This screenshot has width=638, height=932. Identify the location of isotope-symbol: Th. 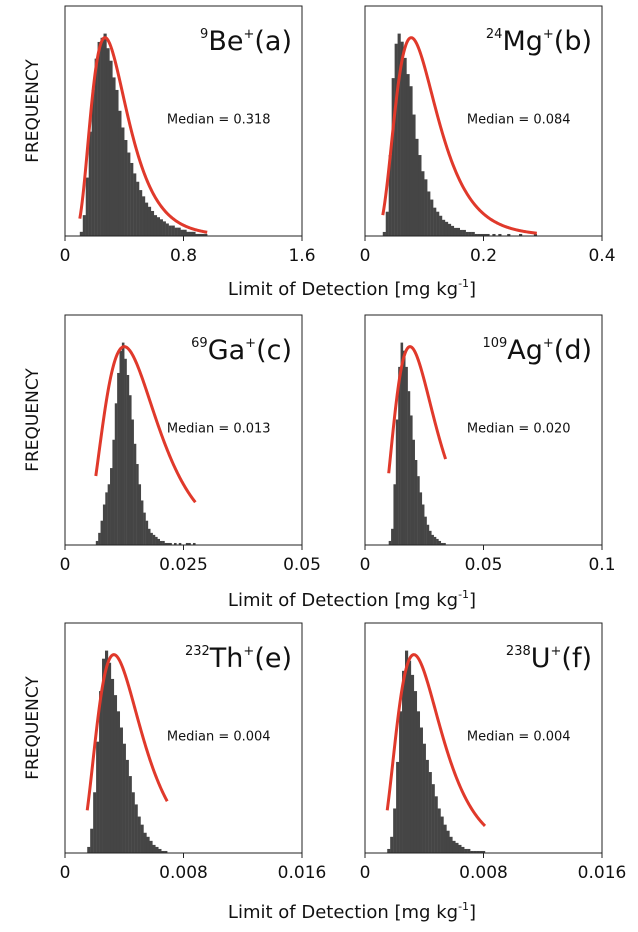
(226, 658).